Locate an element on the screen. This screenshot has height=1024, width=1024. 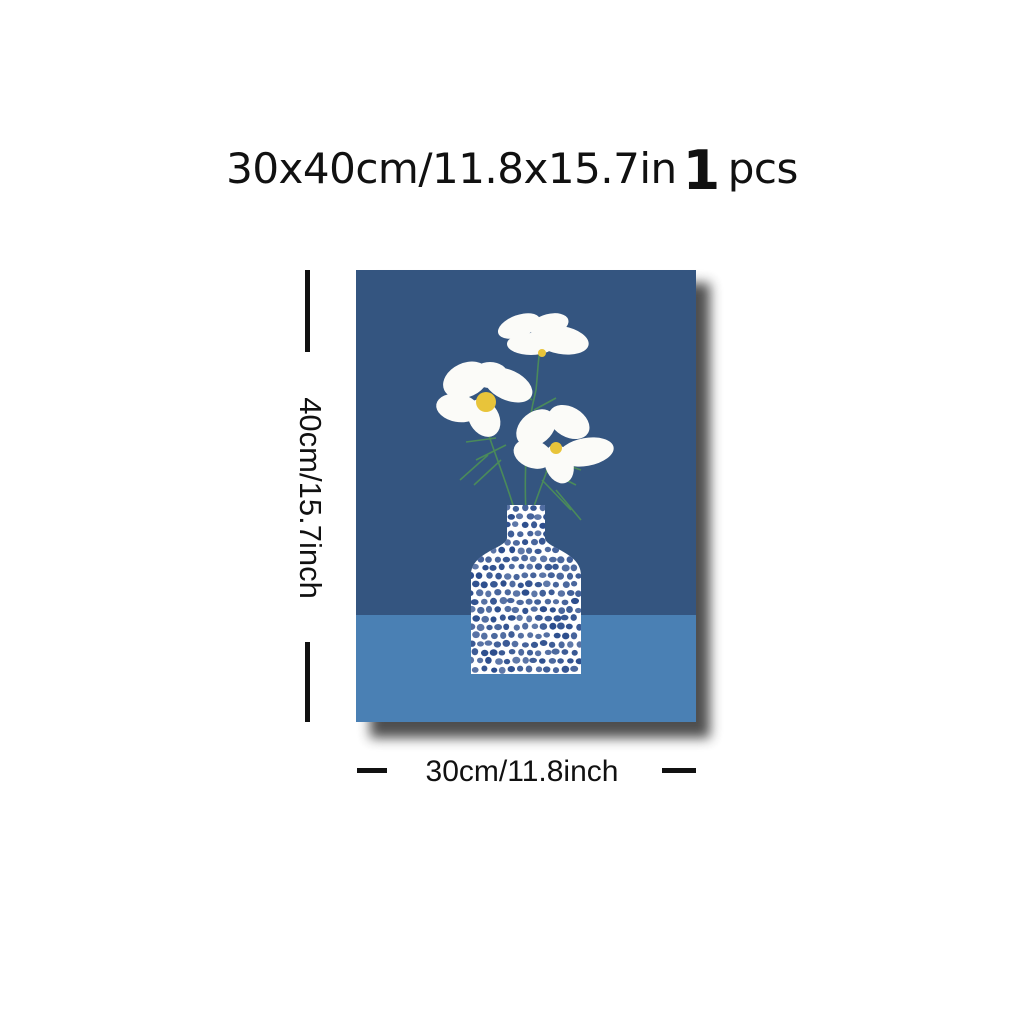
size-text: 30x40cm/11.8x15.7in is located at coordinates (451, 168).